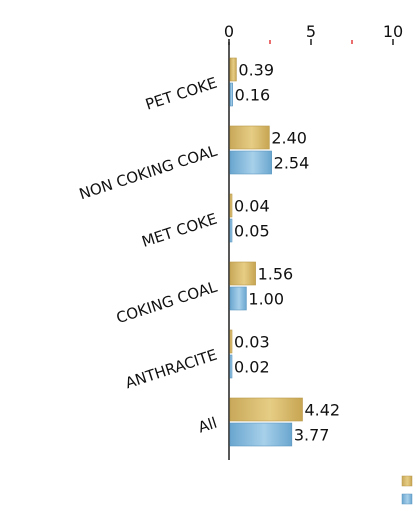 Image resolution: width=416 pixels, height=513 pixels. Describe the element at coordinates (207, 425) in the screenshot. I see `category-label: All` at that location.